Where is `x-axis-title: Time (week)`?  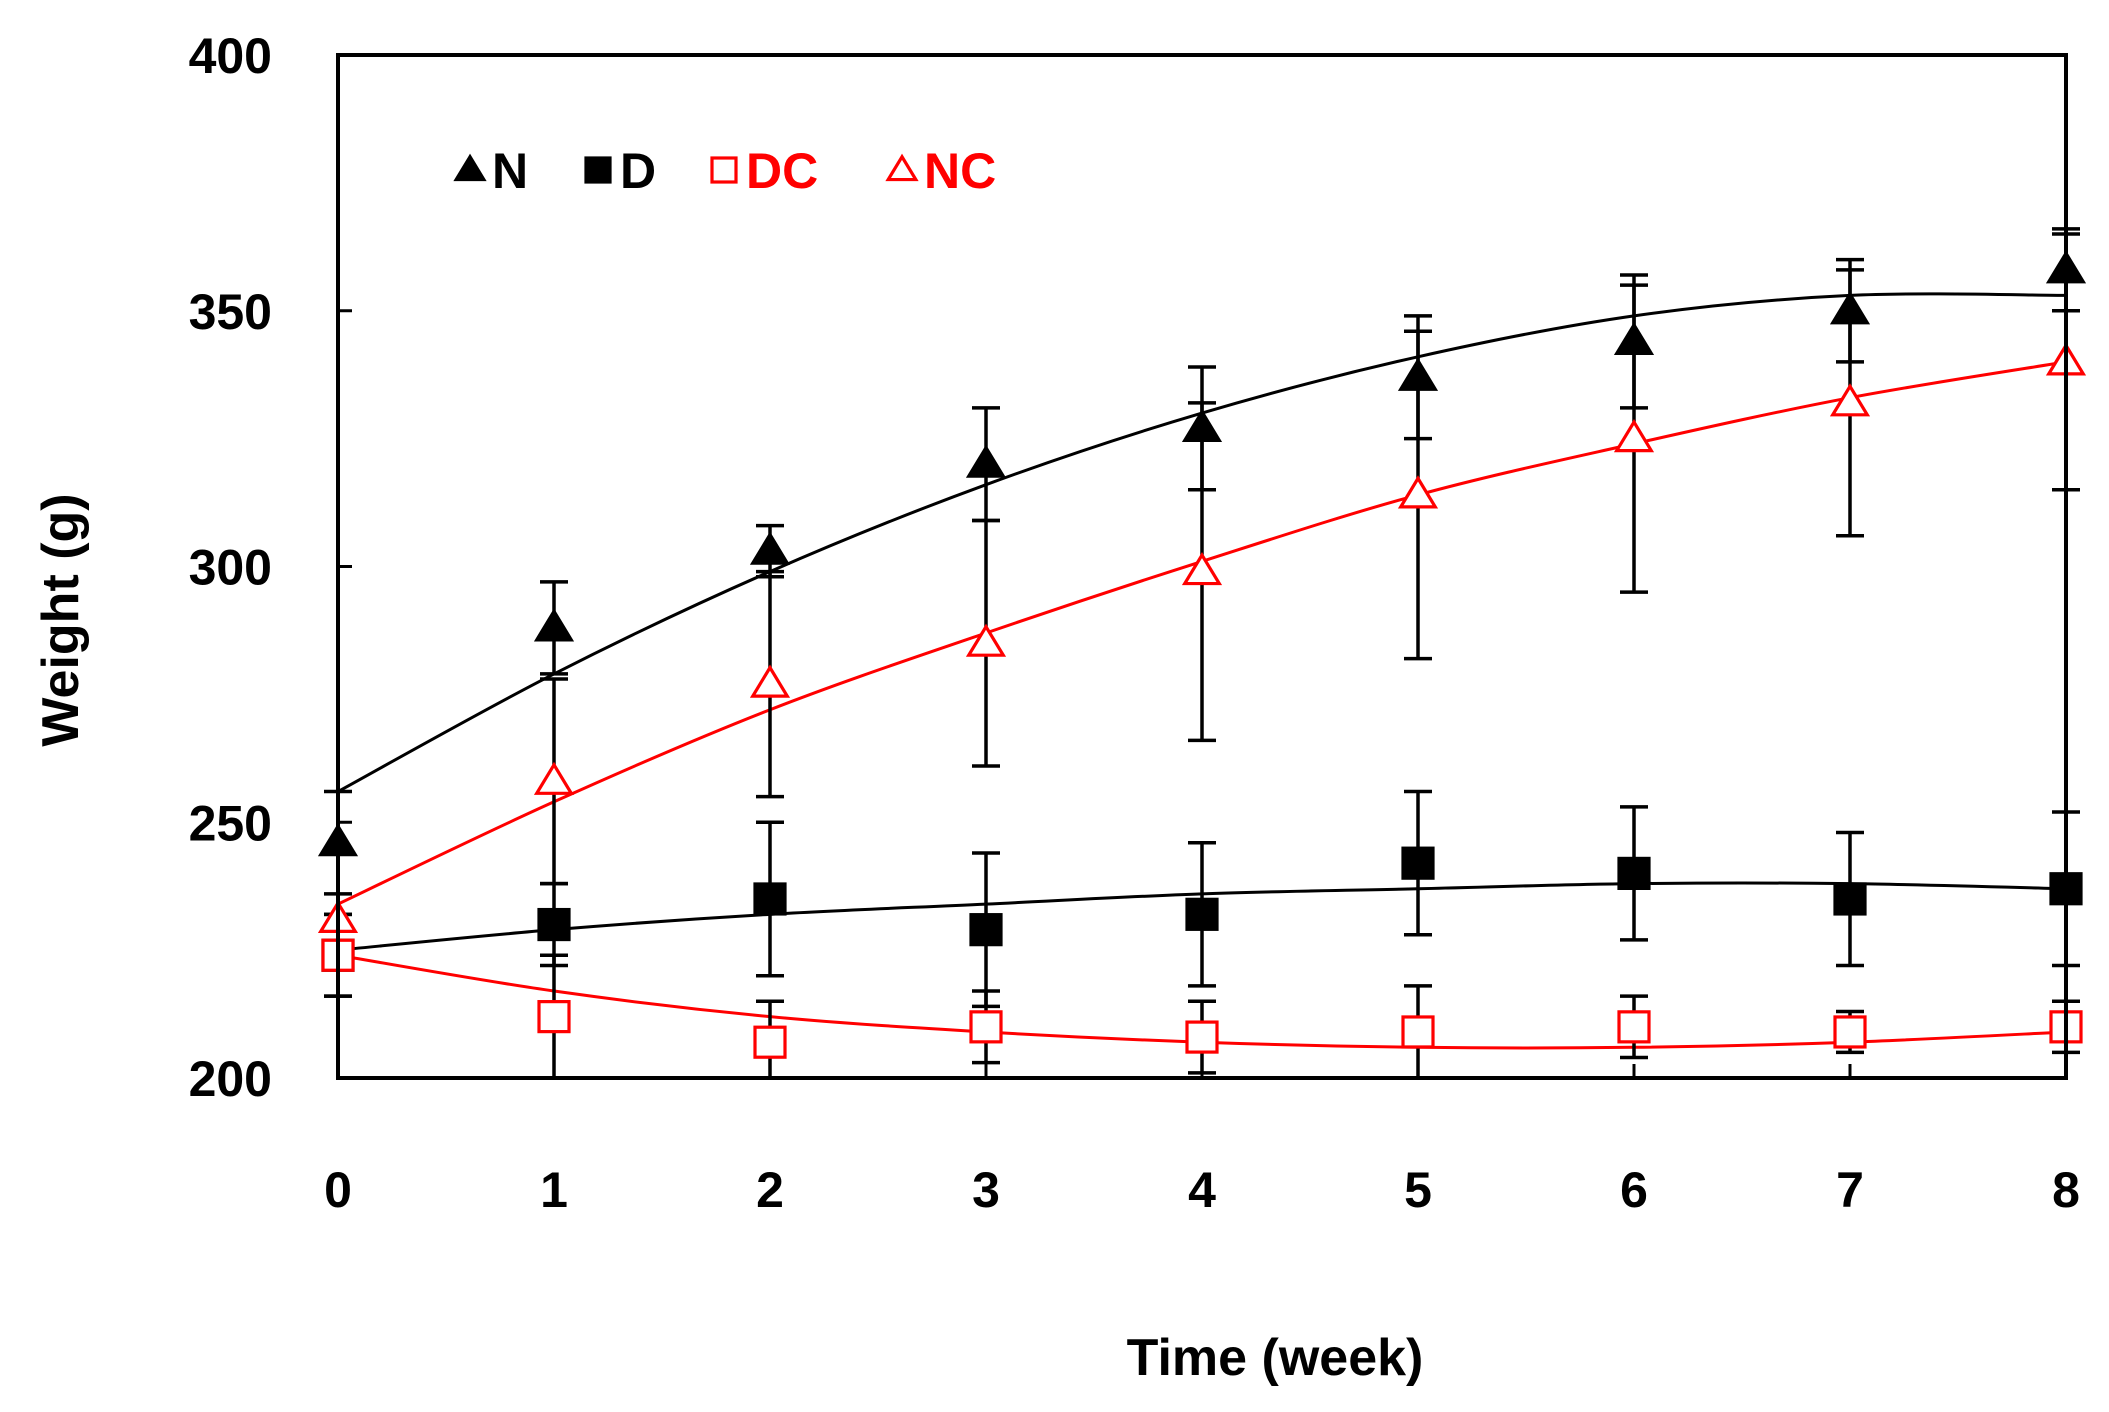 x-axis-title: Time (week) is located at coordinates (1275, 1358).